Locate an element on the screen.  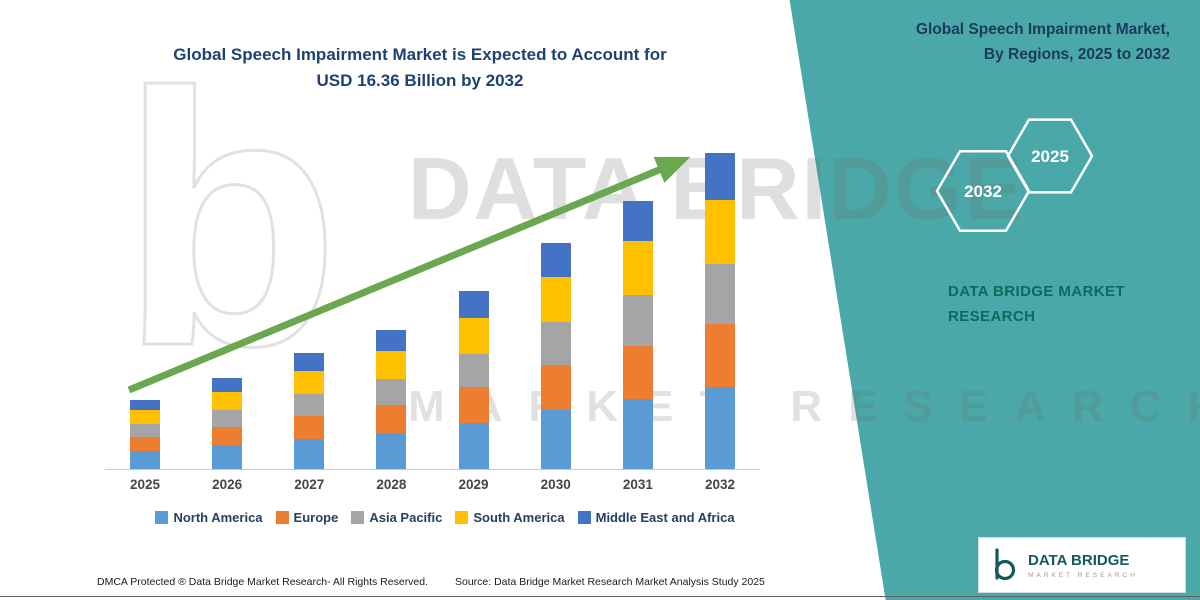
hexagon-2032 is located at coordinates (983, 191).